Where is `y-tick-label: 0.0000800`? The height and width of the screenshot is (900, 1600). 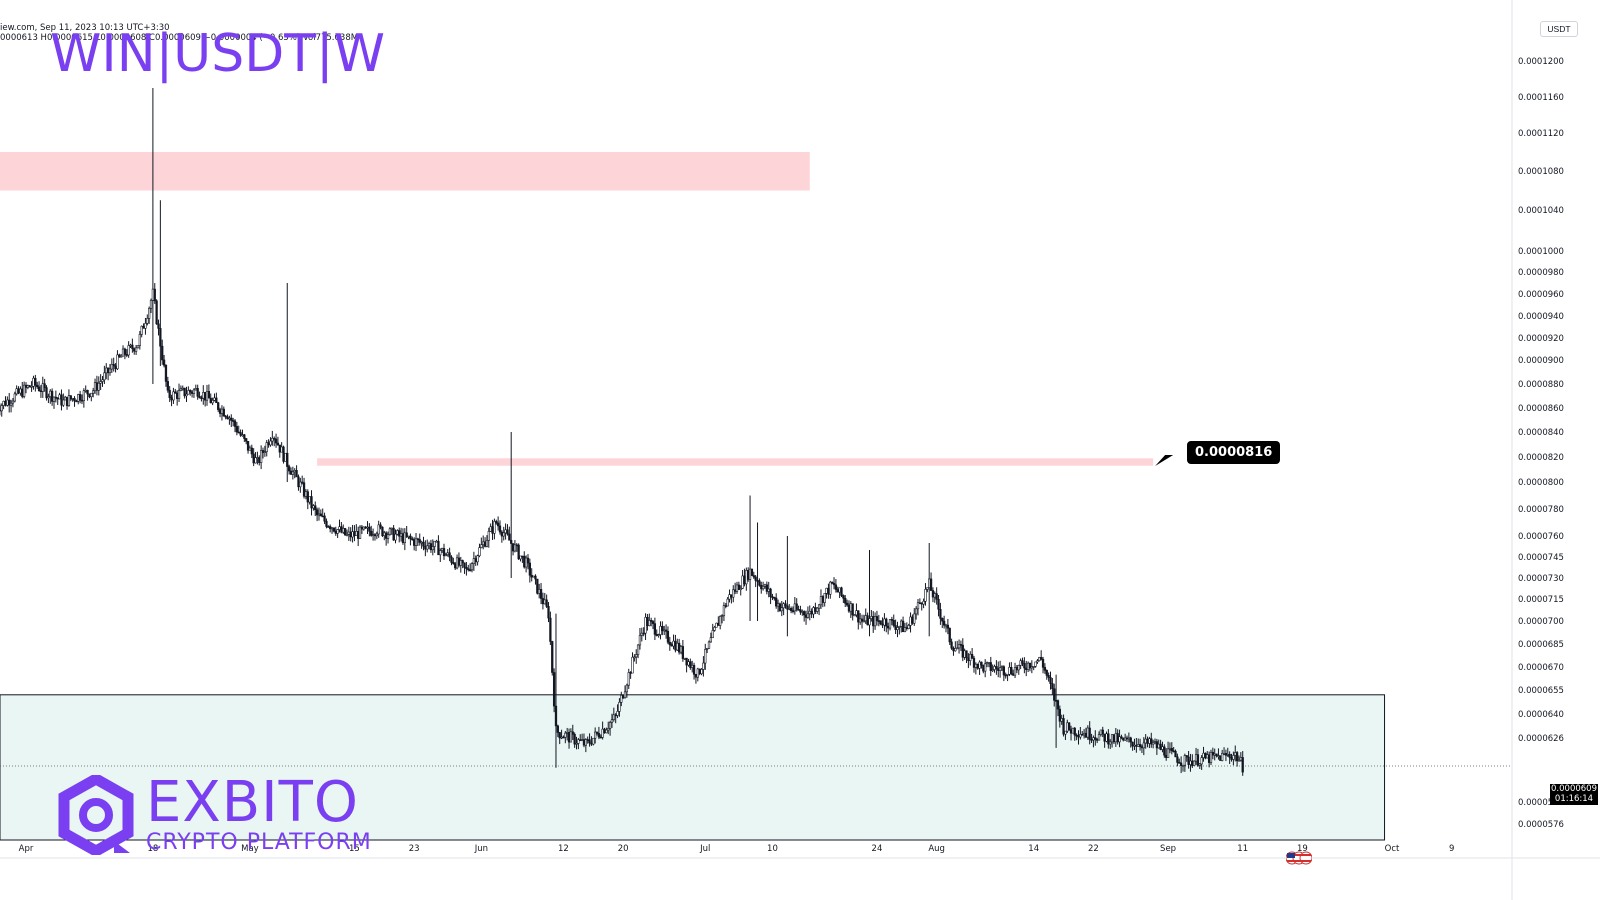 y-tick-label: 0.0000800 is located at coordinates (1541, 483).